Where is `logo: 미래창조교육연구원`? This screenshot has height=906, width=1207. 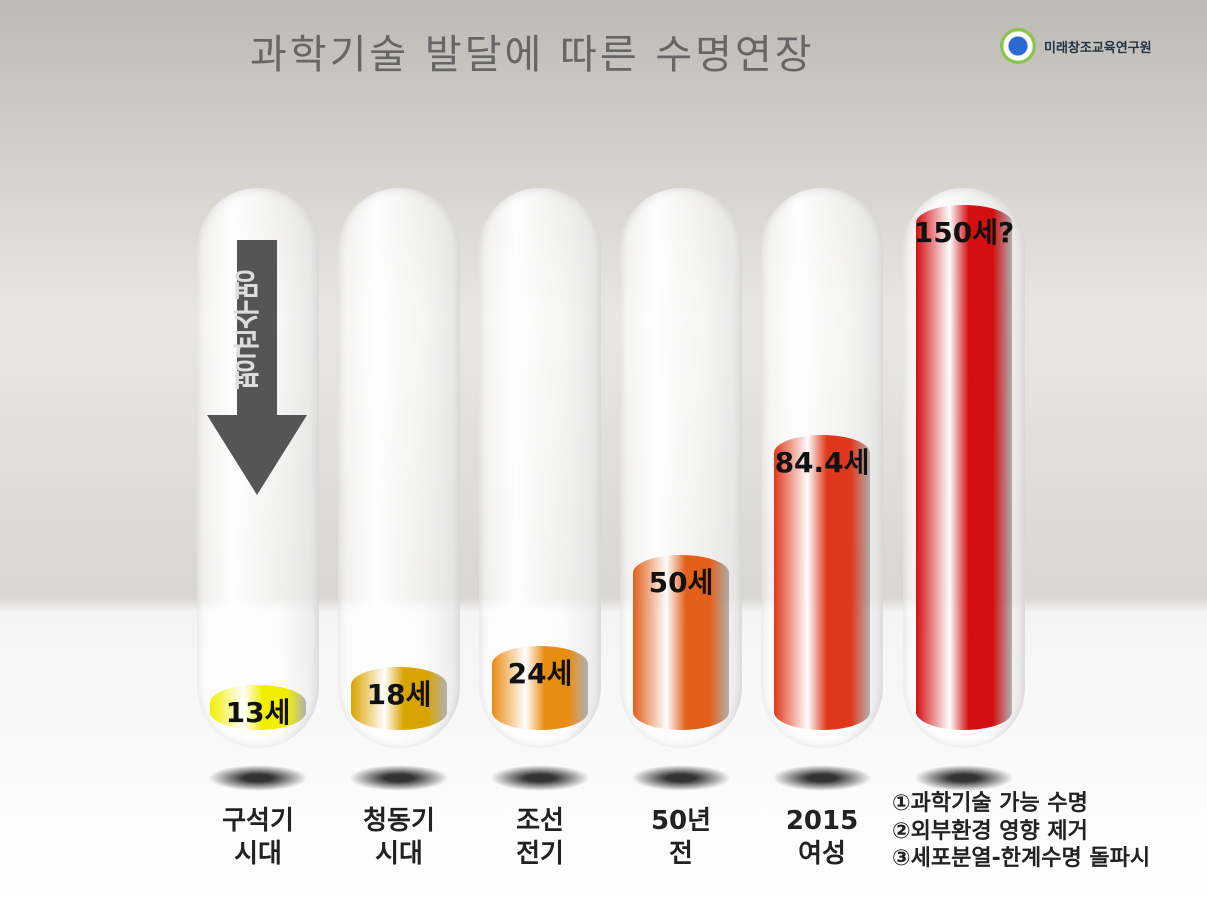
logo: 미래창조교육연구원 is located at coordinates (1076, 46).